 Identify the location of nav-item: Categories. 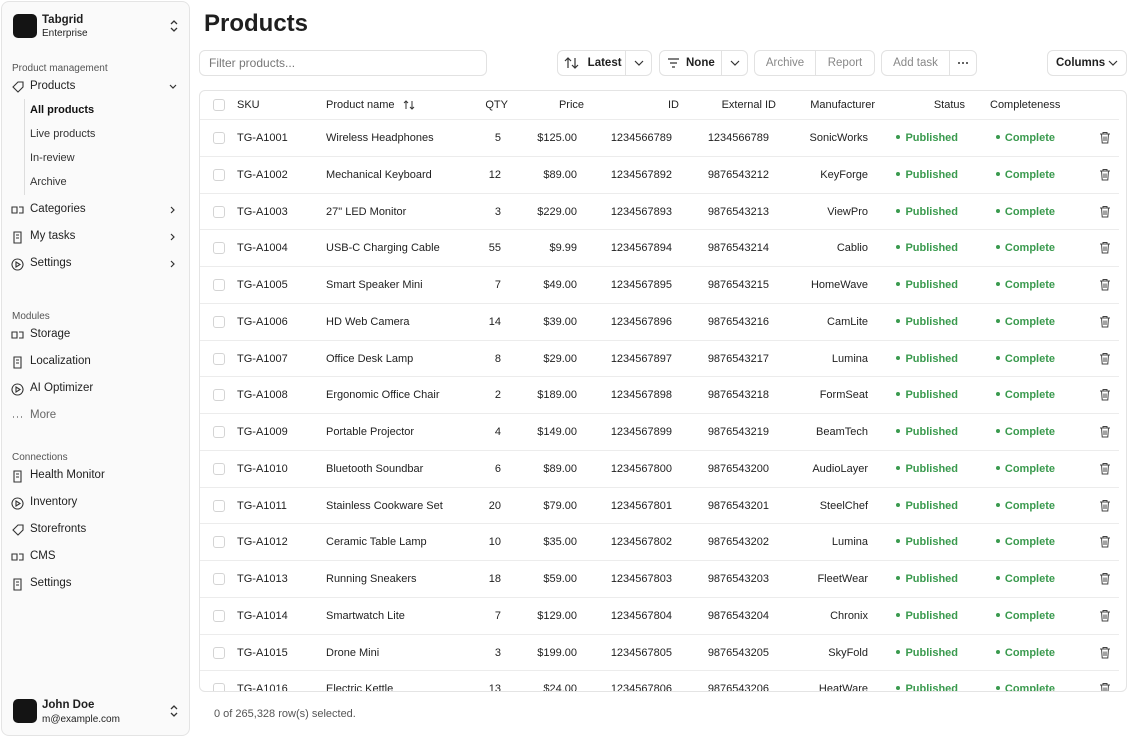
(58, 209).